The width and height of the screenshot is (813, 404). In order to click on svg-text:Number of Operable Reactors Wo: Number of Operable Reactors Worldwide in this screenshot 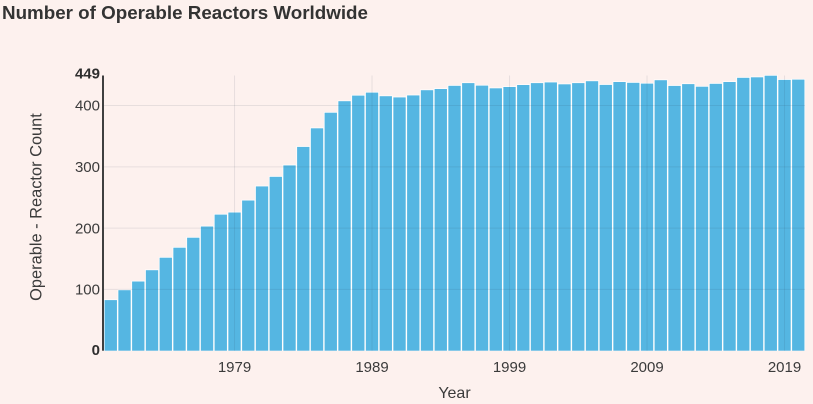, I will do `click(185, 12)`.